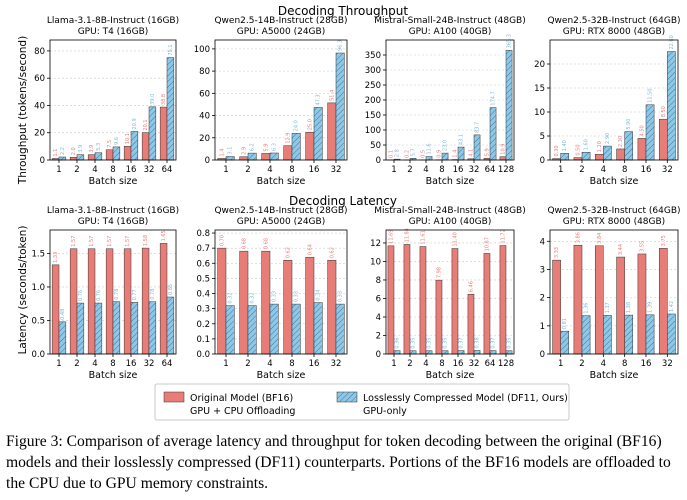 The width and height of the screenshot is (687, 500). Describe the element at coordinates (203, 325) in the screenshot. I see `y-tick-label: 0.2` at that location.